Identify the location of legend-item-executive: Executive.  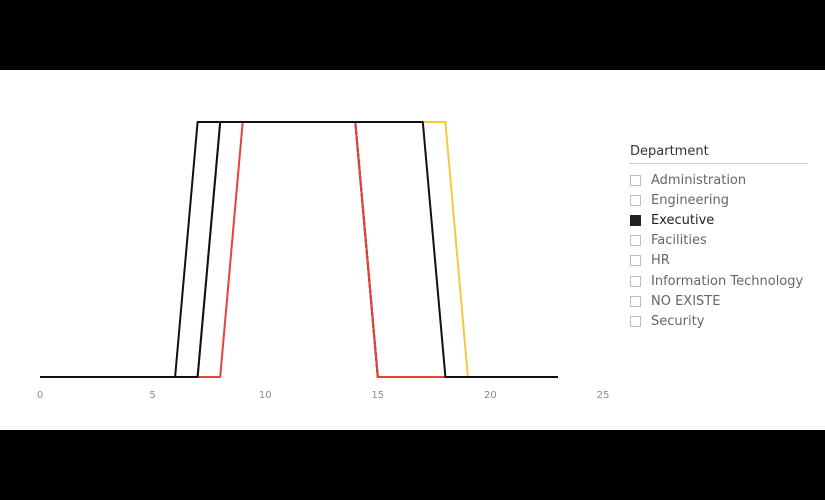
(719, 220).